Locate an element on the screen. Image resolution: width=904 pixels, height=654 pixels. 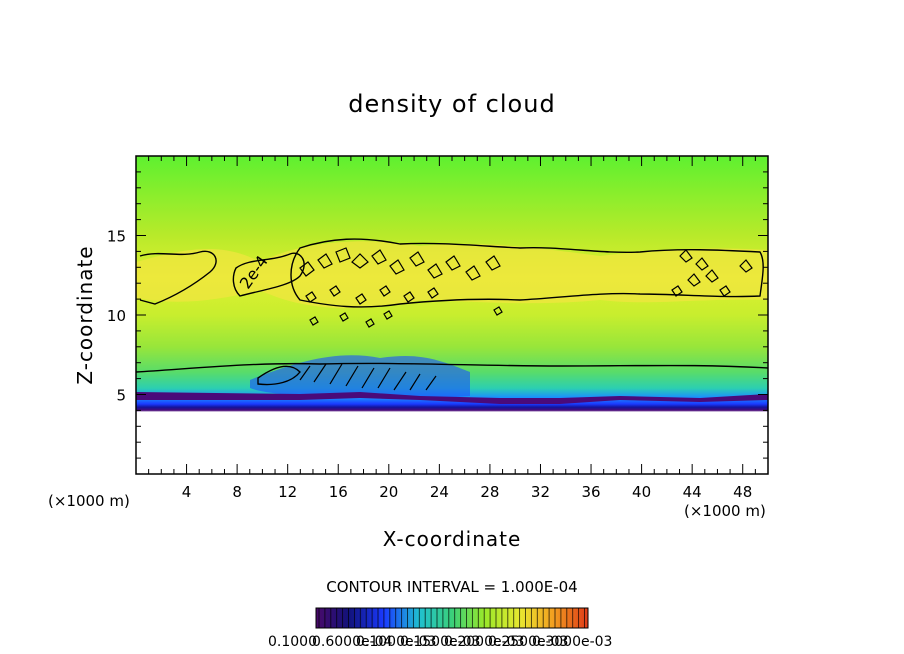
colorbar-frame is located at coordinates (452, 618).